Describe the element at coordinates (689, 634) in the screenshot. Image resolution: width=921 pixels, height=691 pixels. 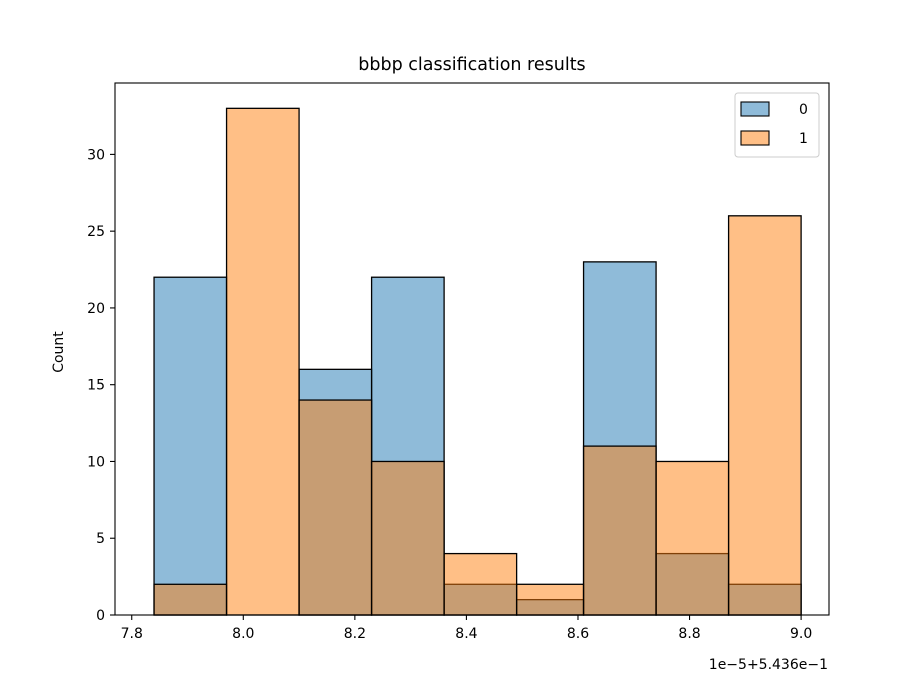
I see `x-tick-label: 8.8` at that location.